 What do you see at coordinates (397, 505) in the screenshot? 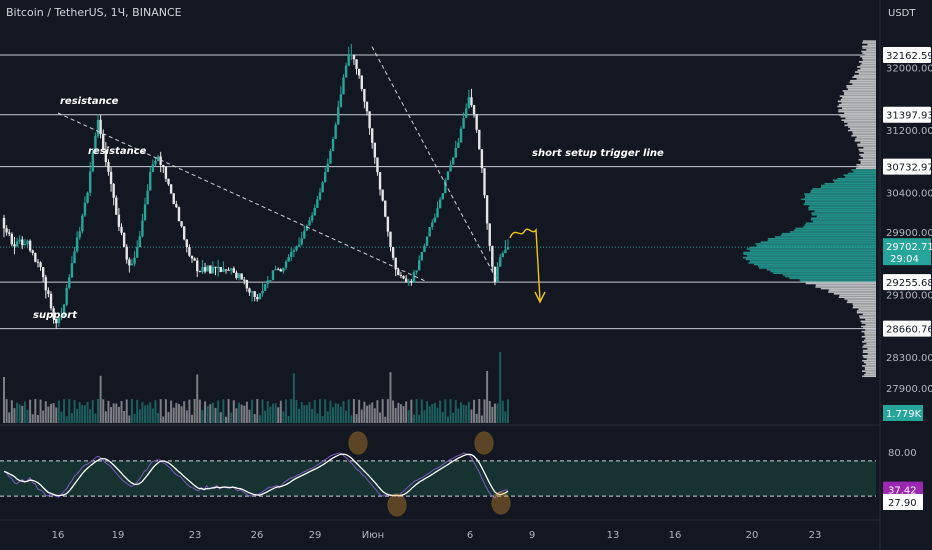
I see `rsi-marker` at bounding box center [397, 505].